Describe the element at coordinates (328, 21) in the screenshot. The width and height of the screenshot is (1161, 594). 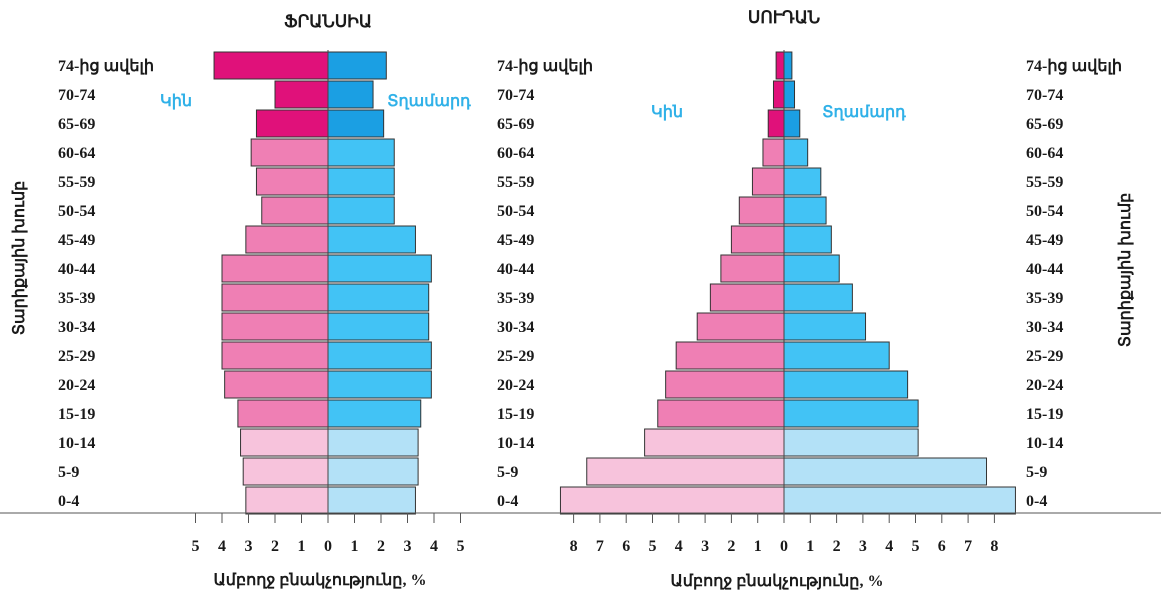
I see `france-title: ՖՐԱՆՍԻԱ` at that location.